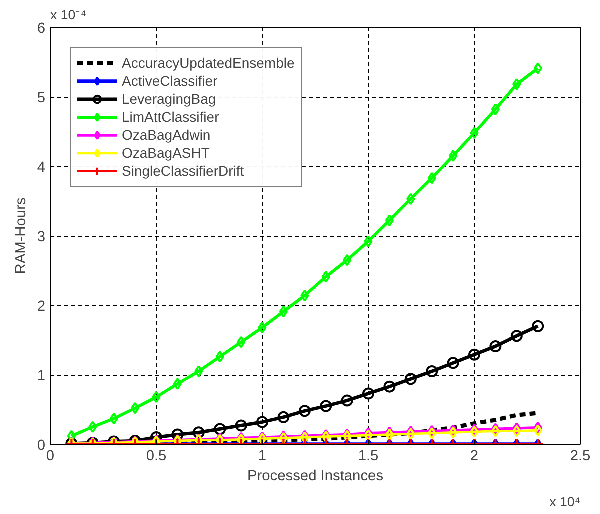 The width and height of the screenshot is (600, 514). Describe the element at coordinates (41, 307) in the screenshot. I see `y-tick-label: 2` at that location.